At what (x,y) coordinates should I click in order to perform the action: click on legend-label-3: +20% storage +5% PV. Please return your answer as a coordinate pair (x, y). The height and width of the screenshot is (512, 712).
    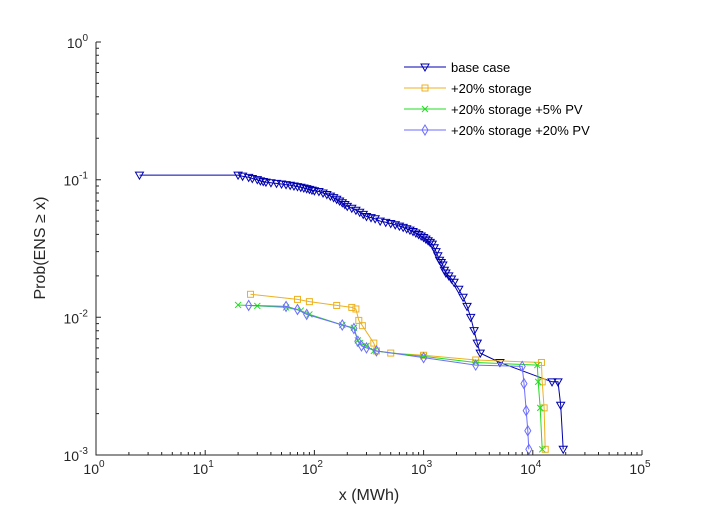
    Looking at the image, I should click on (517, 109).